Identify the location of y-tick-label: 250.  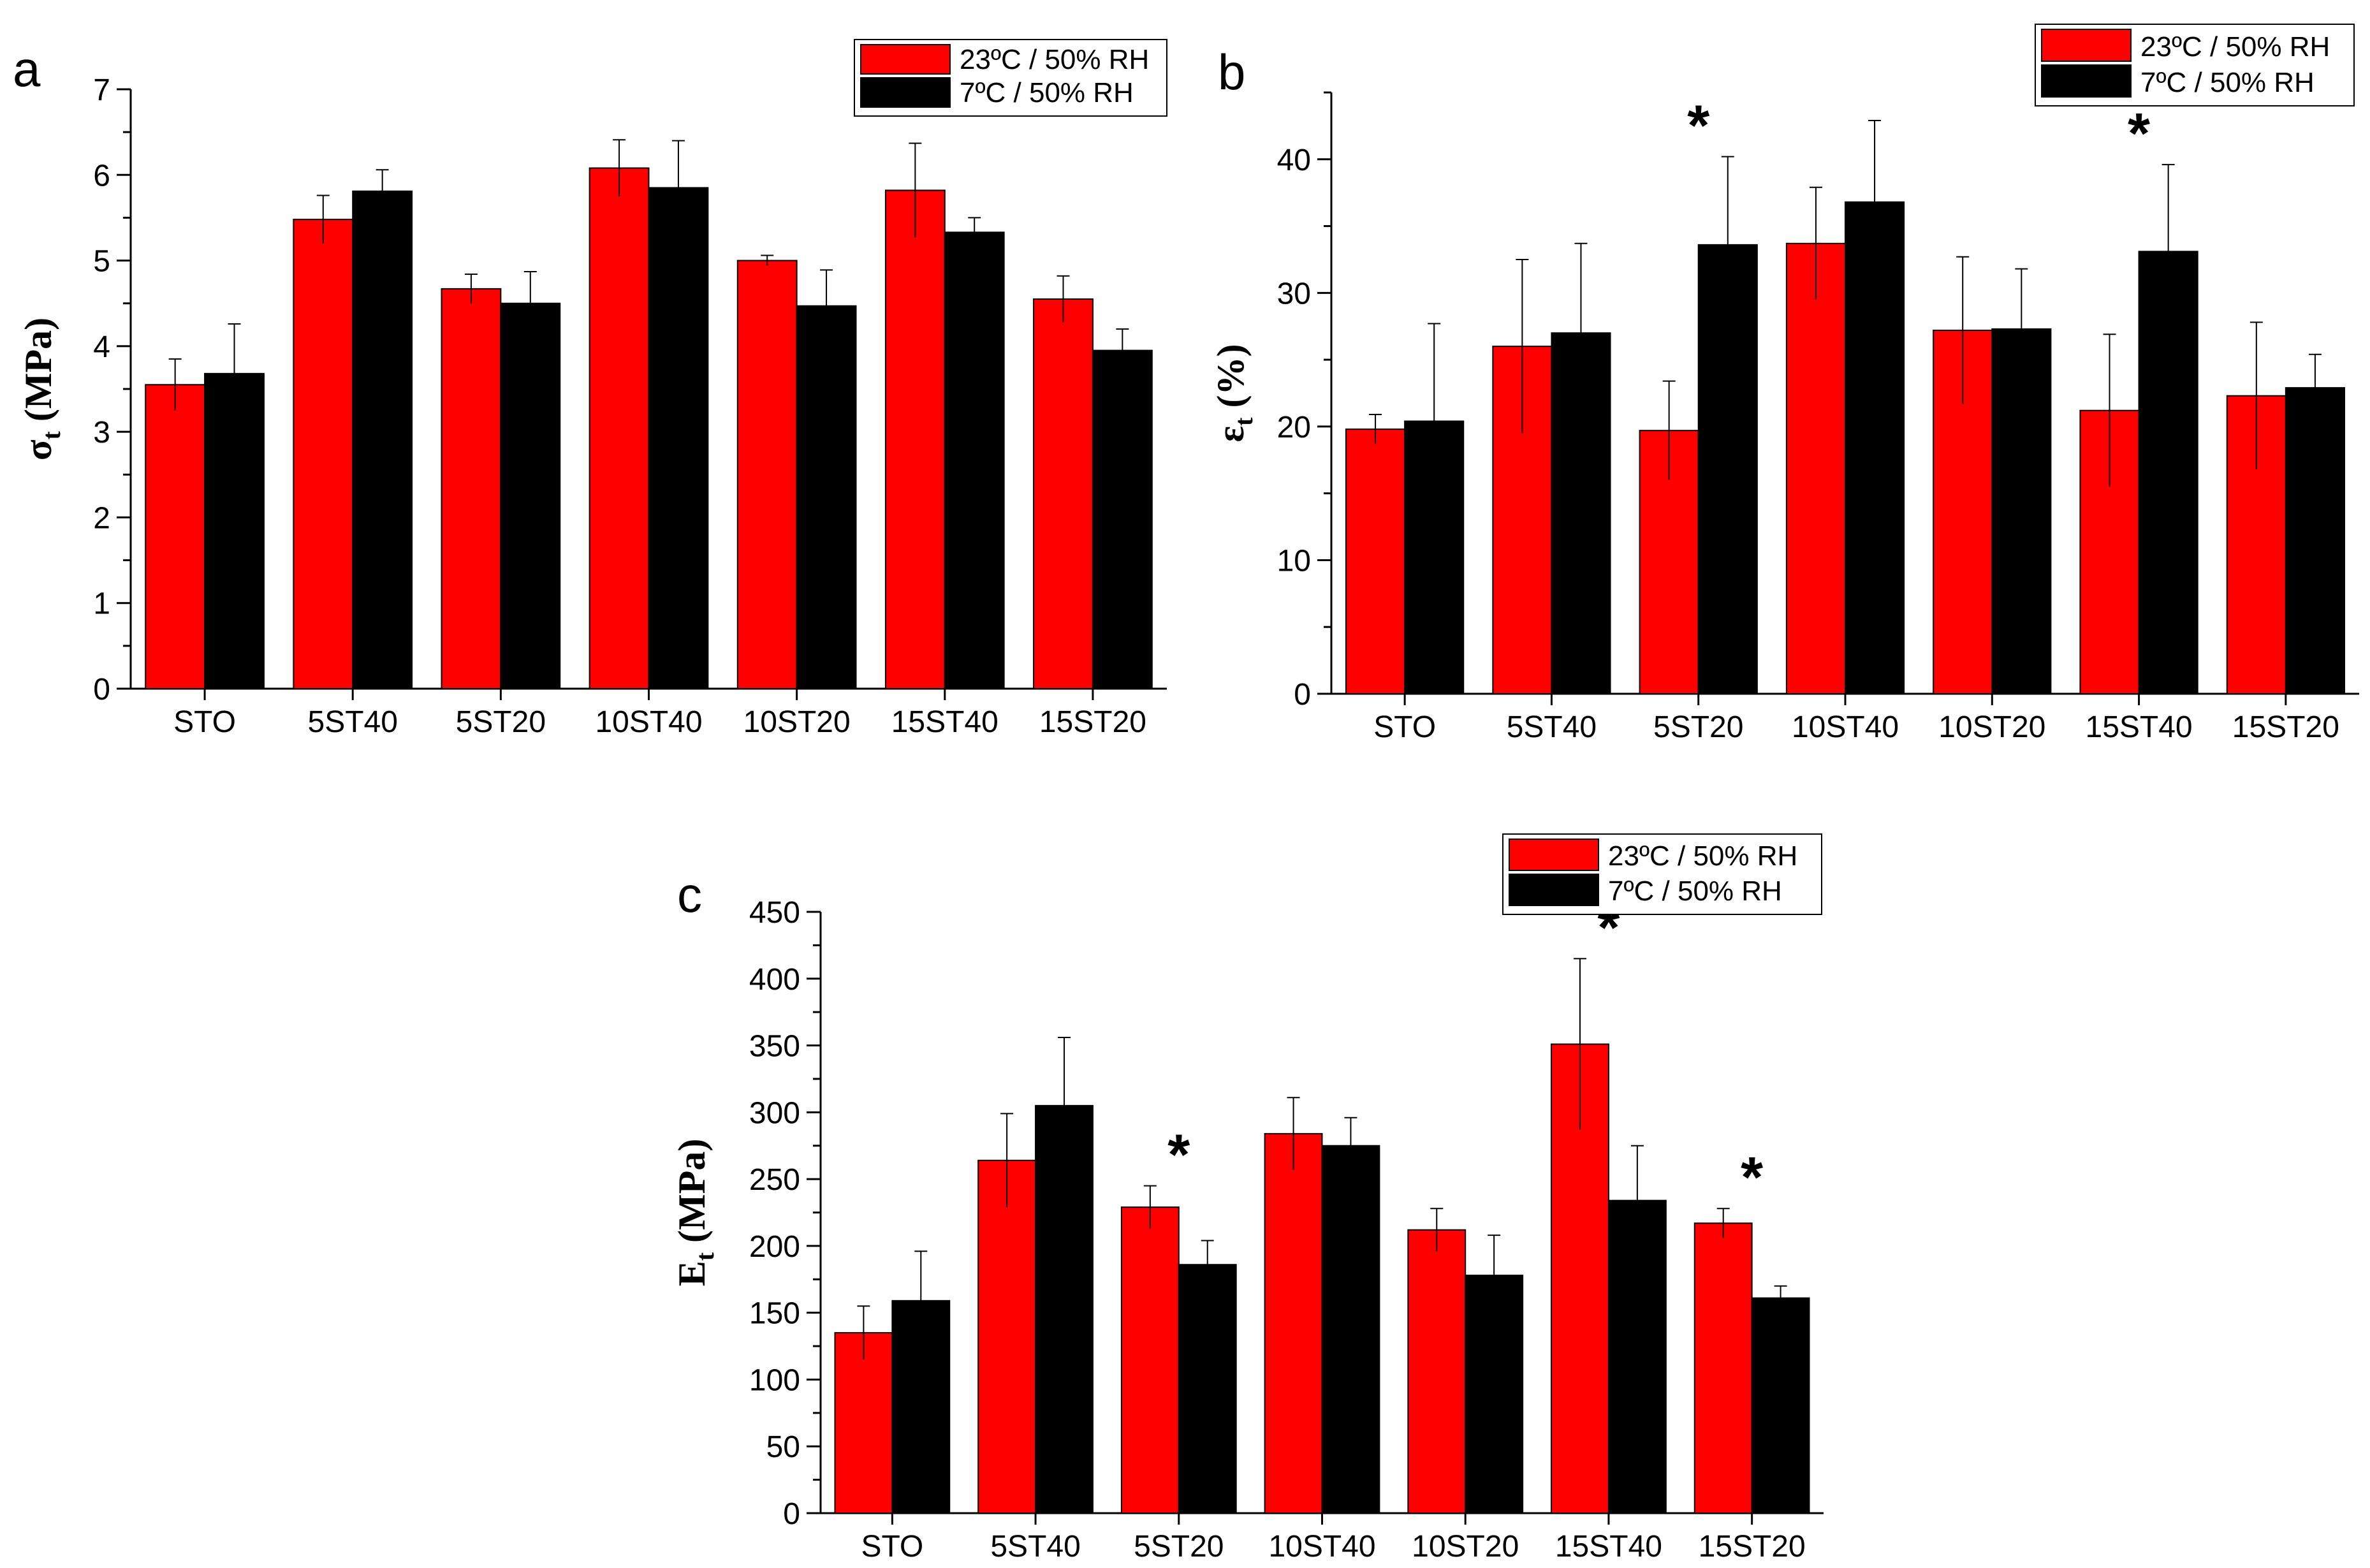
(774, 1180).